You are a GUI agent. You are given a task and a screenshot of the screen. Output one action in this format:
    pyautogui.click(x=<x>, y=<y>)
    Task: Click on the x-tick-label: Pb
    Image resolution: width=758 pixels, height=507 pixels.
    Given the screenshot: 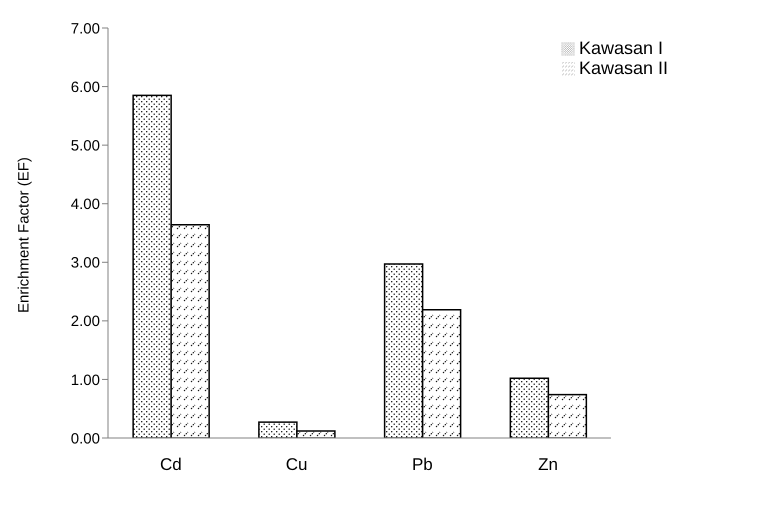 What is the action you would take?
    pyautogui.click(x=422, y=464)
    